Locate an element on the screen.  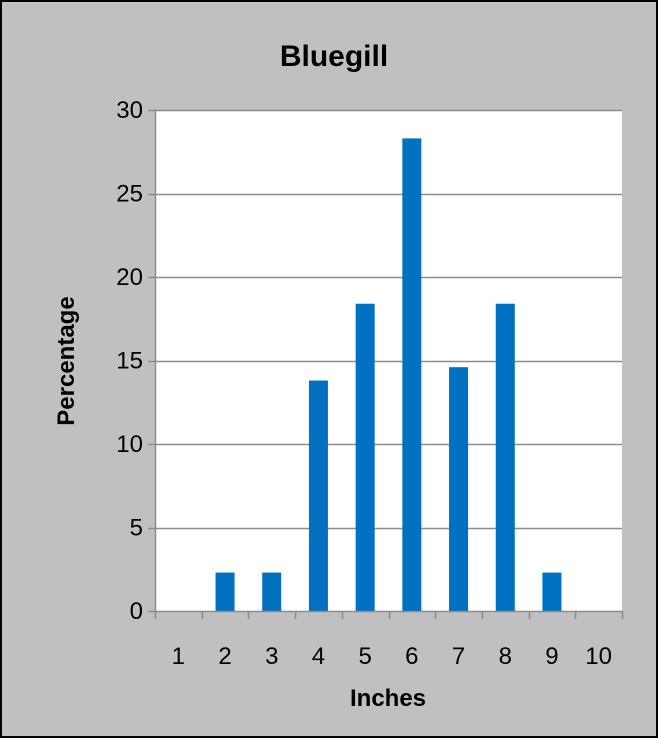
y-tick-labels: 0 5 10 15 20 25 30 is located at coordinates (129, 361).